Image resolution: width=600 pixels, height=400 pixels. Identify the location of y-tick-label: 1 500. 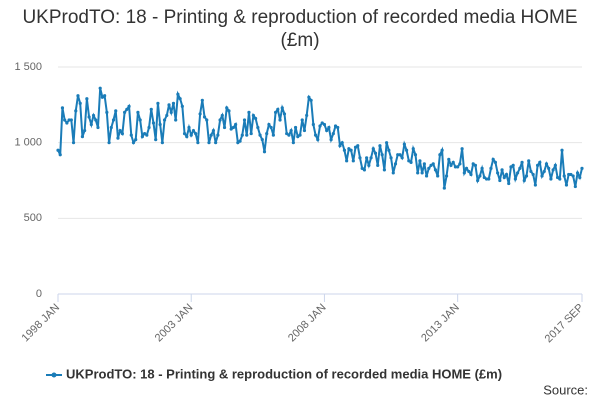
(28, 67).